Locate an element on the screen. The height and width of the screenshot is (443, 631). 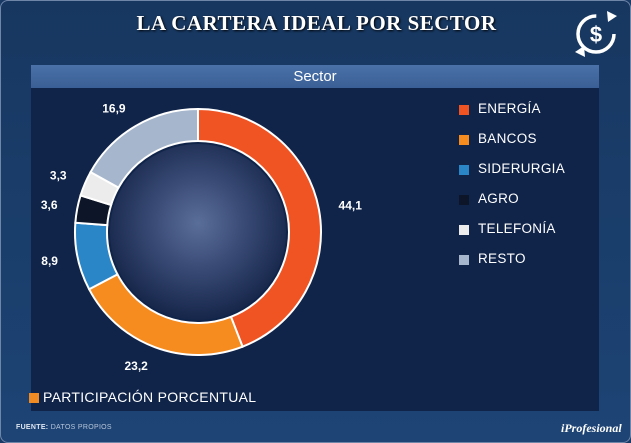
source-label: FUENTE: is located at coordinates (32, 427).